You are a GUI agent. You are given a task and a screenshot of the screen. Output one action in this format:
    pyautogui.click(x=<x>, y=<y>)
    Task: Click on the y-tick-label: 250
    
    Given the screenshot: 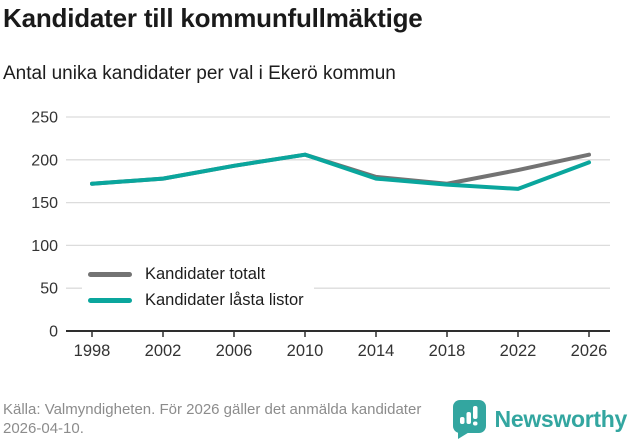 What is the action you would take?
    pyautogui.click(x=44, y=118)
    